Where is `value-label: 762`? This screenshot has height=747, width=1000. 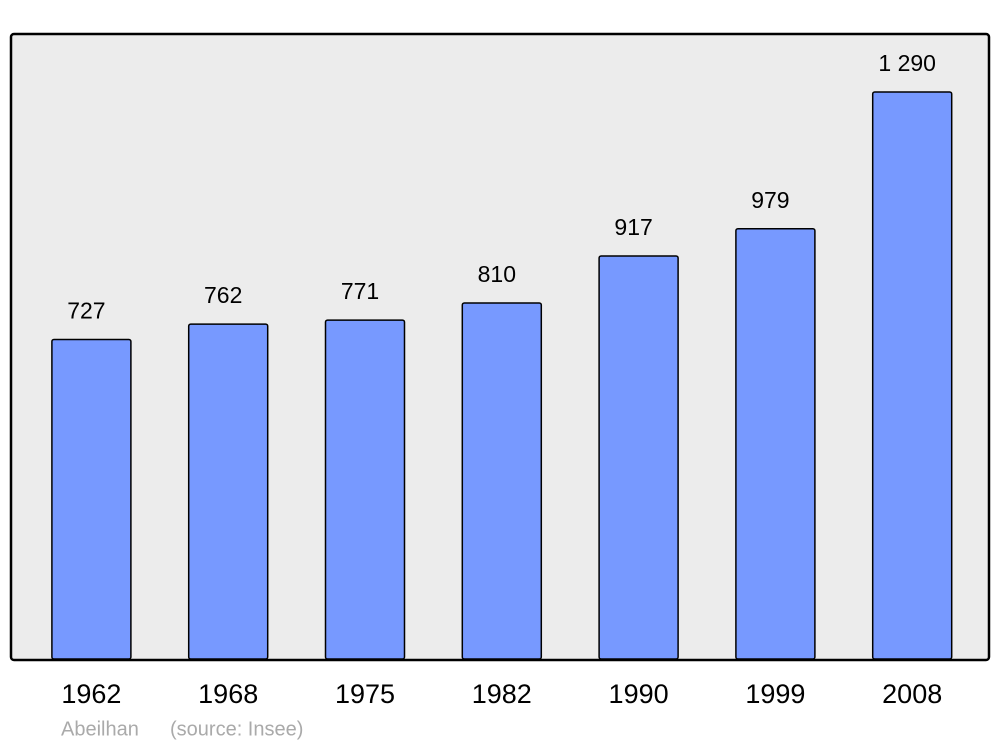 value-label: 762 is located at coordinates (223, 295).